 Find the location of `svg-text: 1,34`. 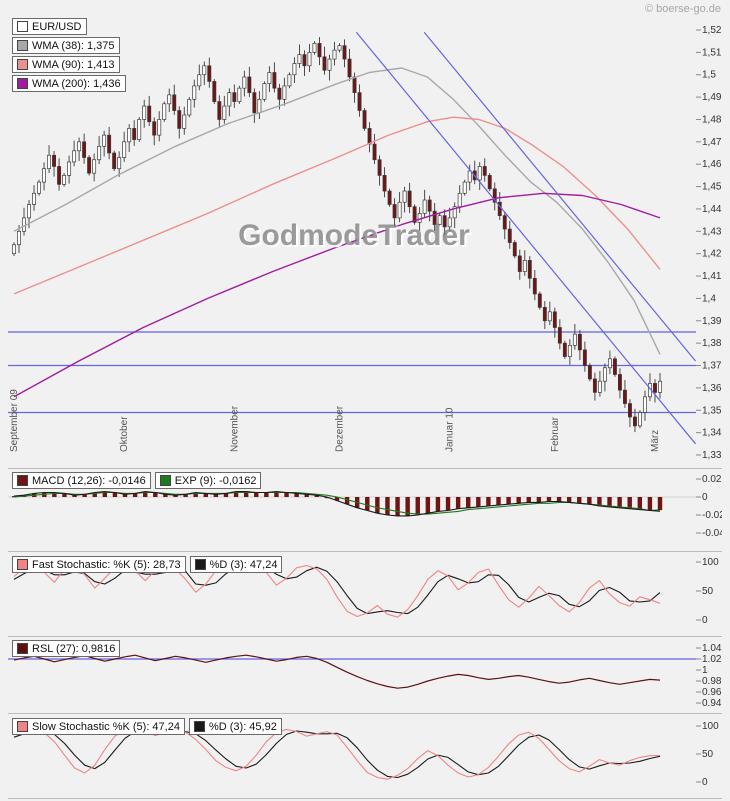

svg-text: 1,34 is located at coordinates (712, 433).